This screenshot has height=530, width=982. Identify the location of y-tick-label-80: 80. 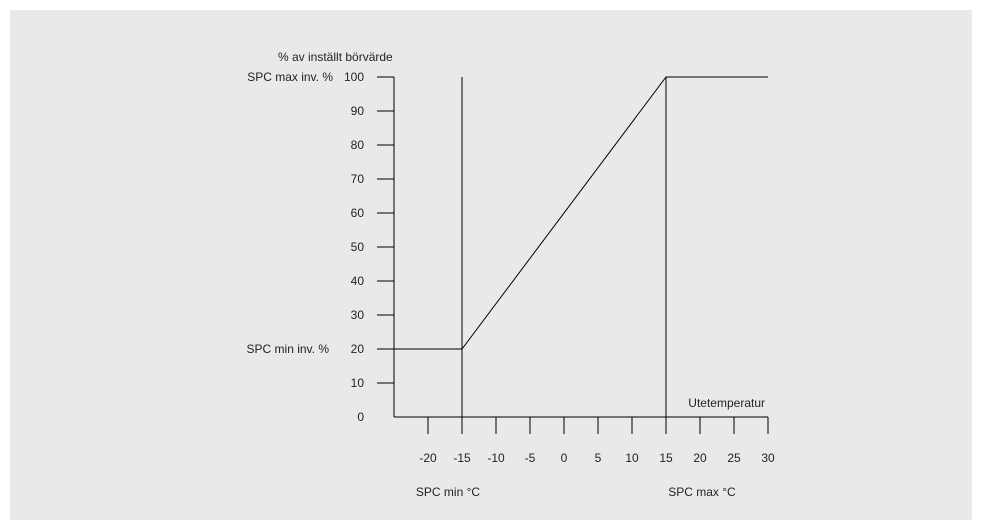
(358, 145).